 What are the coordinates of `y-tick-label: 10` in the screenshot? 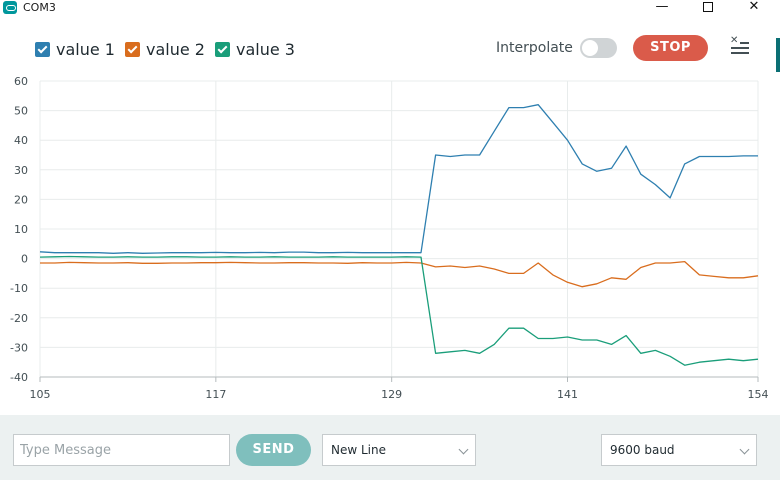 It's located at (21, 229).